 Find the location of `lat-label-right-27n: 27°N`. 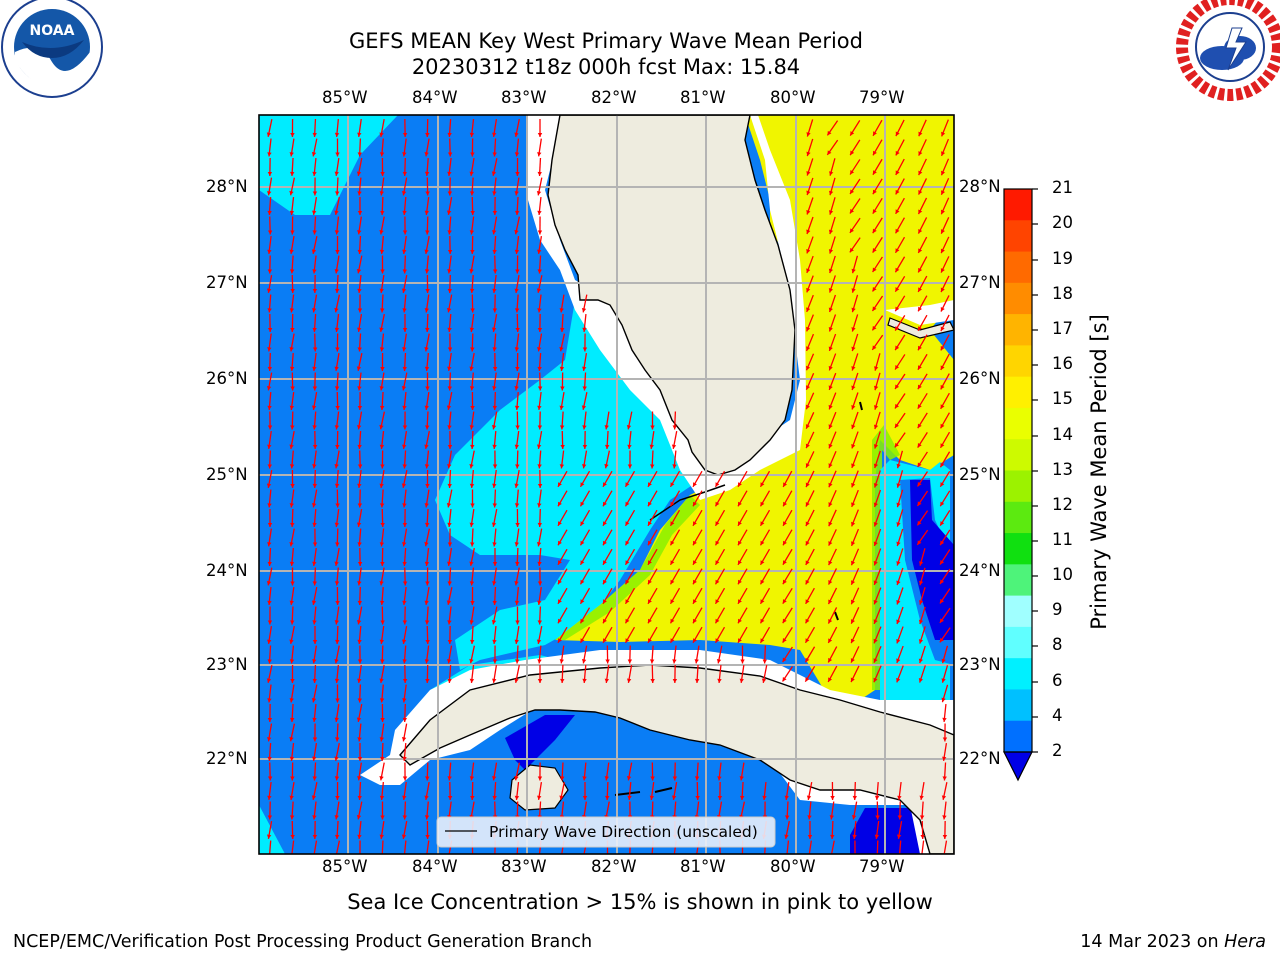

lat-label-right-27n: 27°N is located at coordinates (980, 282).